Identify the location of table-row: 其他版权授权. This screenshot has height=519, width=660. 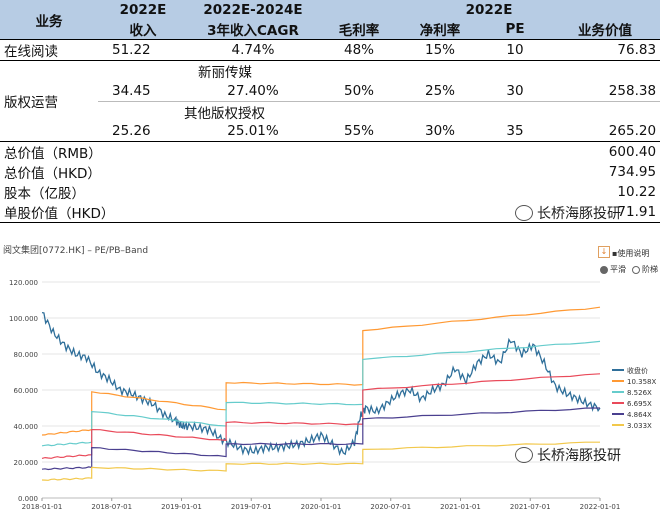
(330, 111).